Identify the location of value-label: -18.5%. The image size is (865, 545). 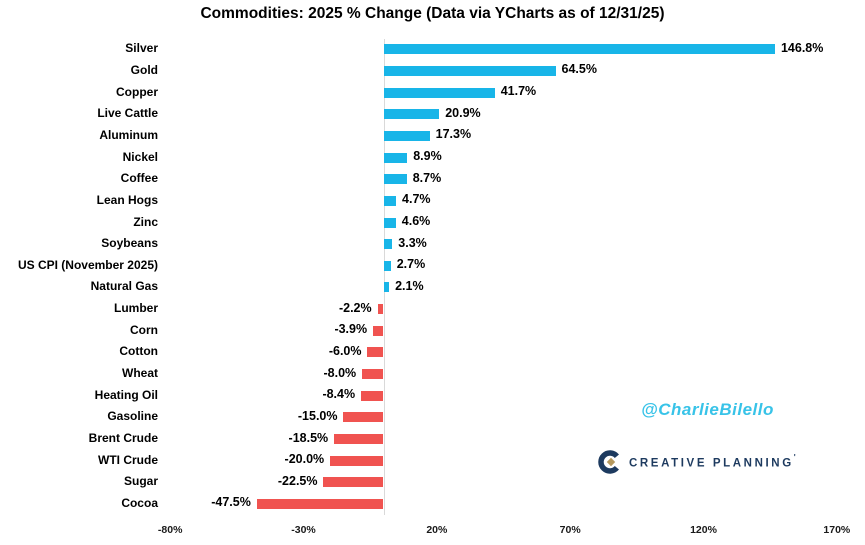
(308, 437).